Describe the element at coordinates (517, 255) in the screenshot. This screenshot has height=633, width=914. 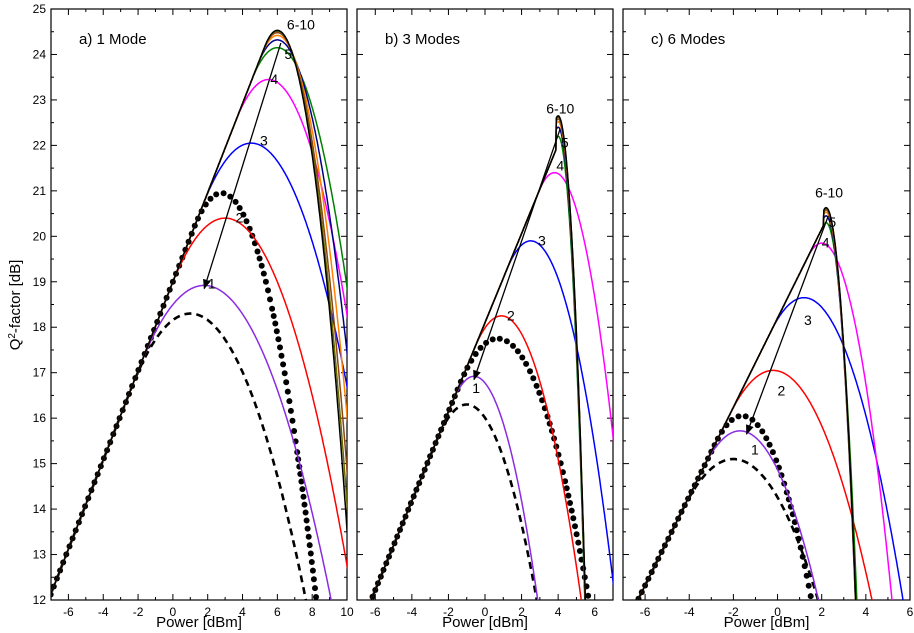
I see `mode-arrow` at that location.